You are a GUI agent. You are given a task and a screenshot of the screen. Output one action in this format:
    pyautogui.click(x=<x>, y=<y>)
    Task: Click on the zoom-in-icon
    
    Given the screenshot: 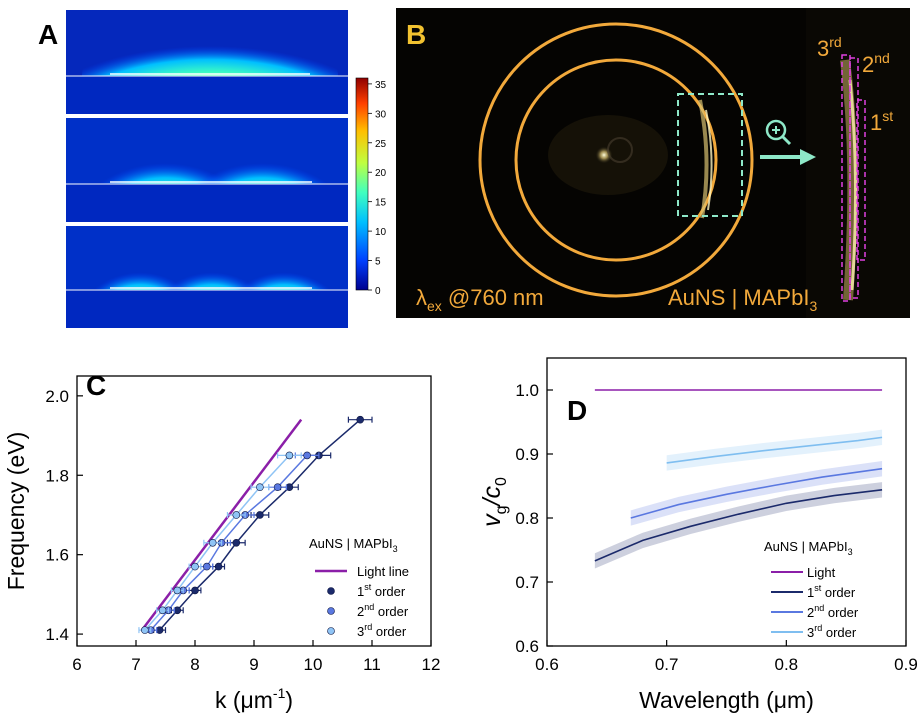 What is the action you would take?
    pyautogui.click(x=778, y=132)
    